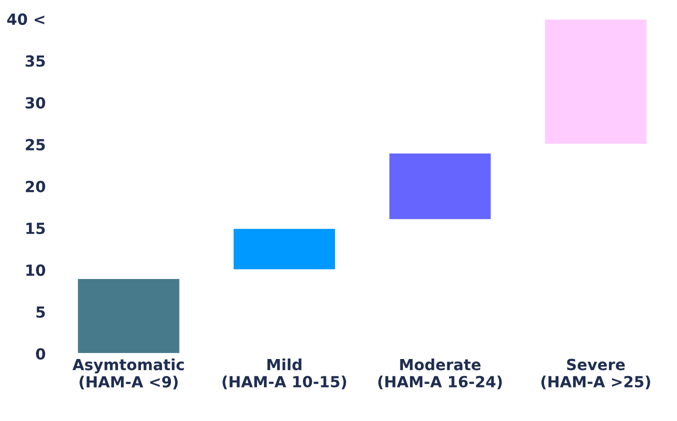 The width and height of the screenshot is (677, 421). I want to click on x-tick-label: Severe (HAM-A >25), so click(595, 374).